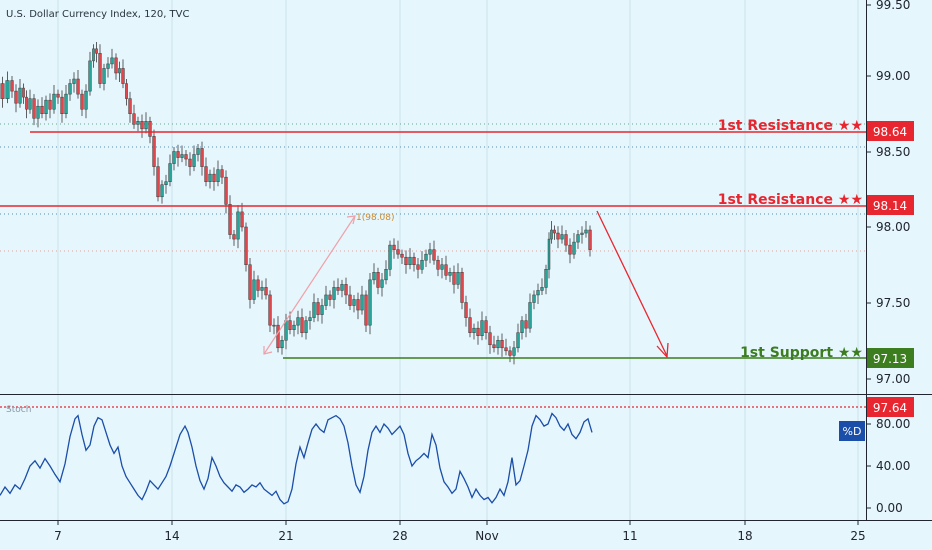  Describe the element at coordinates (486, 536) in the screenshot. I see `time-tick: Nov` at that location.